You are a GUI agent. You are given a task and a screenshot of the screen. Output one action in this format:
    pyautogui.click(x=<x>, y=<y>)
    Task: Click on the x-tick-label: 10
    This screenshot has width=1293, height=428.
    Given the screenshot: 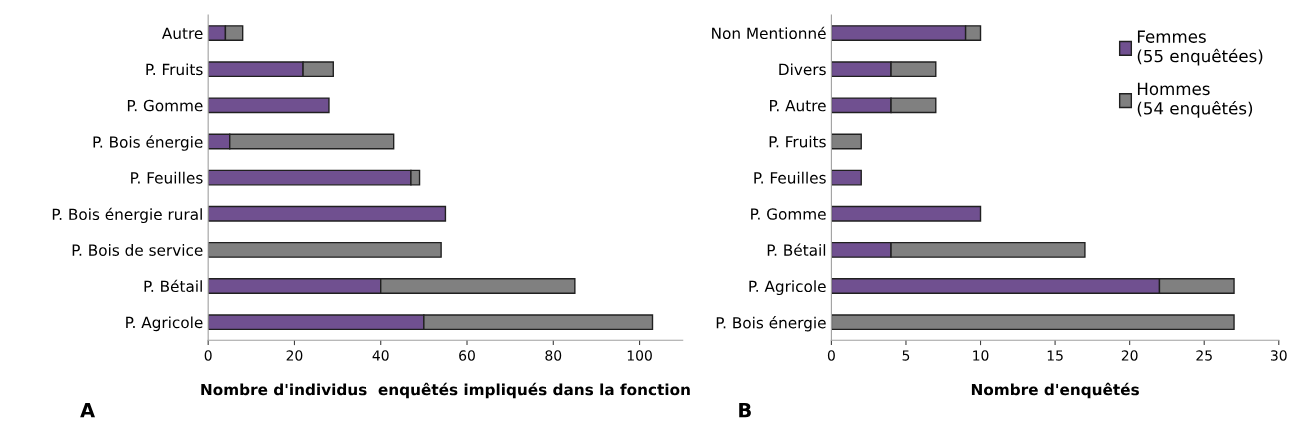 What is the action you would take?
    pyautogui.click(x=981, y=355)
    